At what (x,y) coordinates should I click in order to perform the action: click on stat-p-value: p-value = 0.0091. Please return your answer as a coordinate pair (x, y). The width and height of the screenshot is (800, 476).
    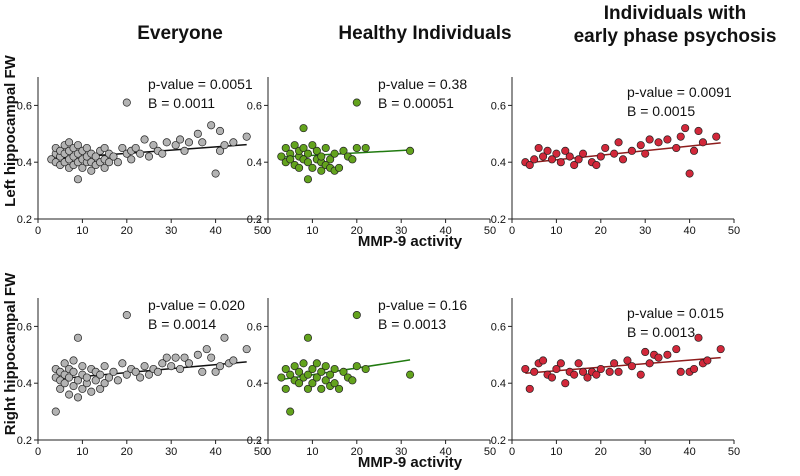
    Looking at the image, I should click on (679, 92).